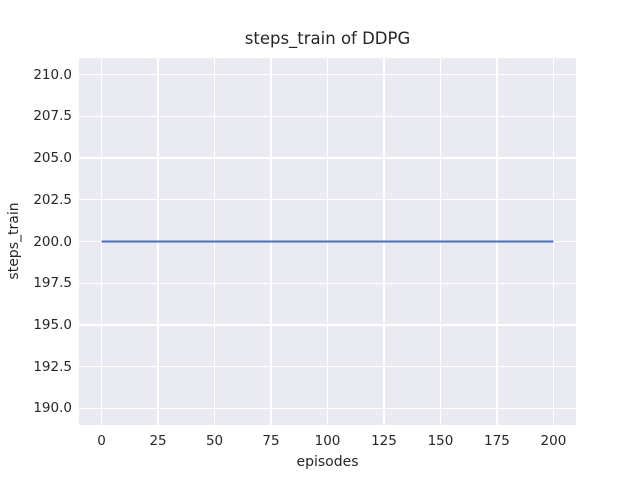 The height and width of the screenshot is (480, 640). Describe the element at coordinates (327, 38) in the screenshot. I see `chart-title: steps_train of DDPG` at that location.